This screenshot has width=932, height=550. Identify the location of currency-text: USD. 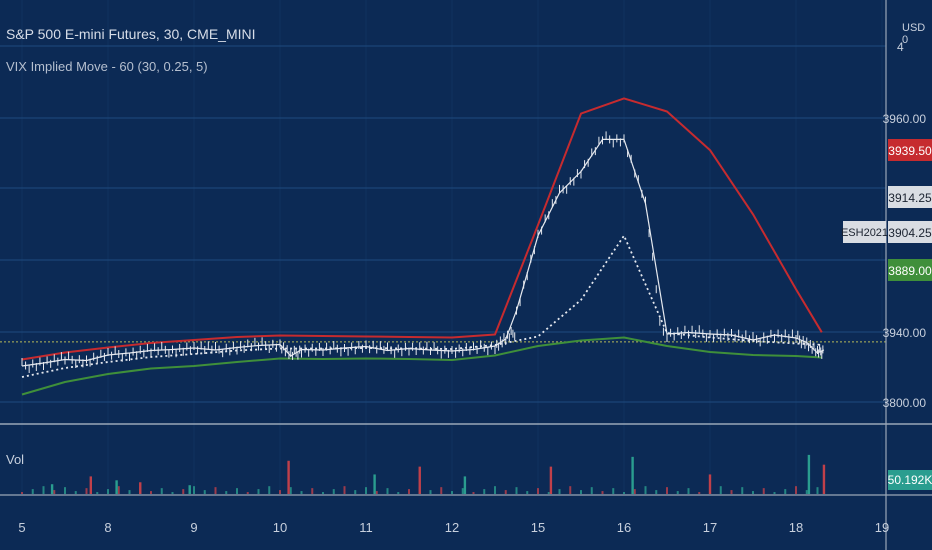
(914, 28).